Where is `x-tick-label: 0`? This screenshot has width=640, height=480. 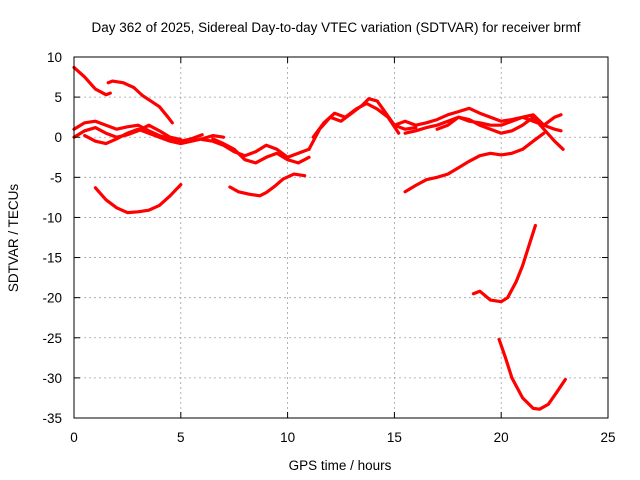
x-tick-label: 0 is located at coordinates (74, 437).